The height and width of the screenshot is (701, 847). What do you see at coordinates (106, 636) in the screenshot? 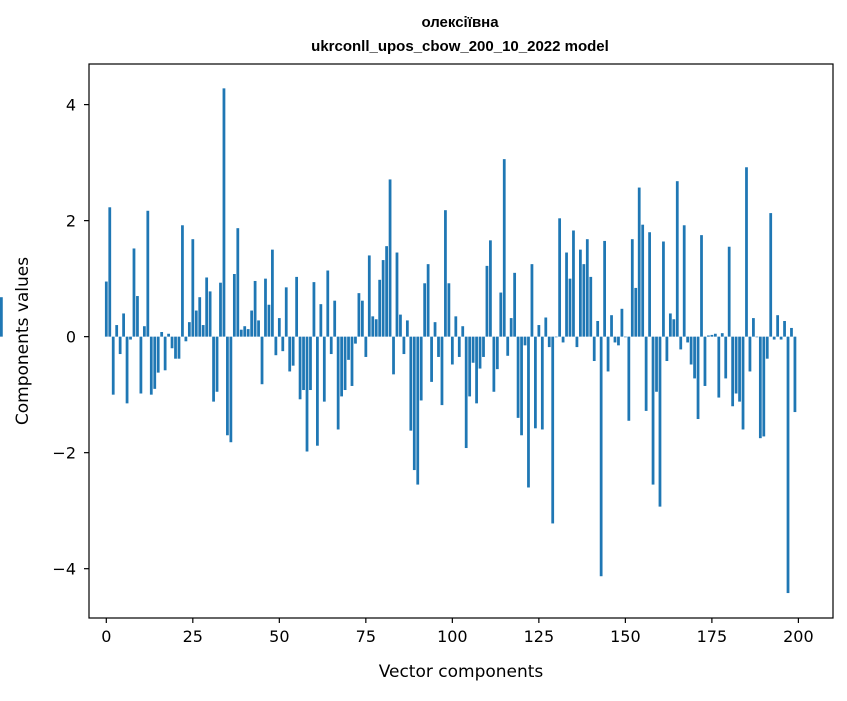
I see `x-tick-label: 0` at bounding box center [106, 636].